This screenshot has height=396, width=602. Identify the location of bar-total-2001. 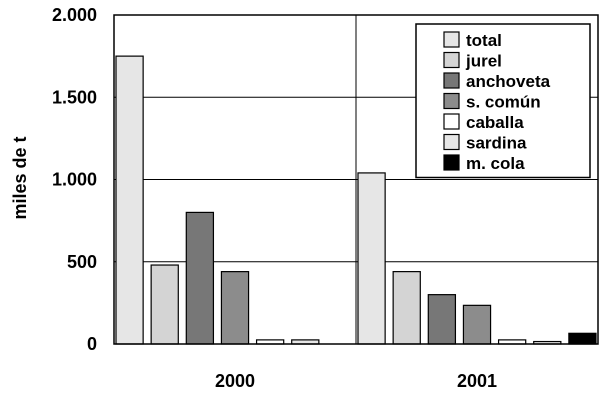
(371, 258).